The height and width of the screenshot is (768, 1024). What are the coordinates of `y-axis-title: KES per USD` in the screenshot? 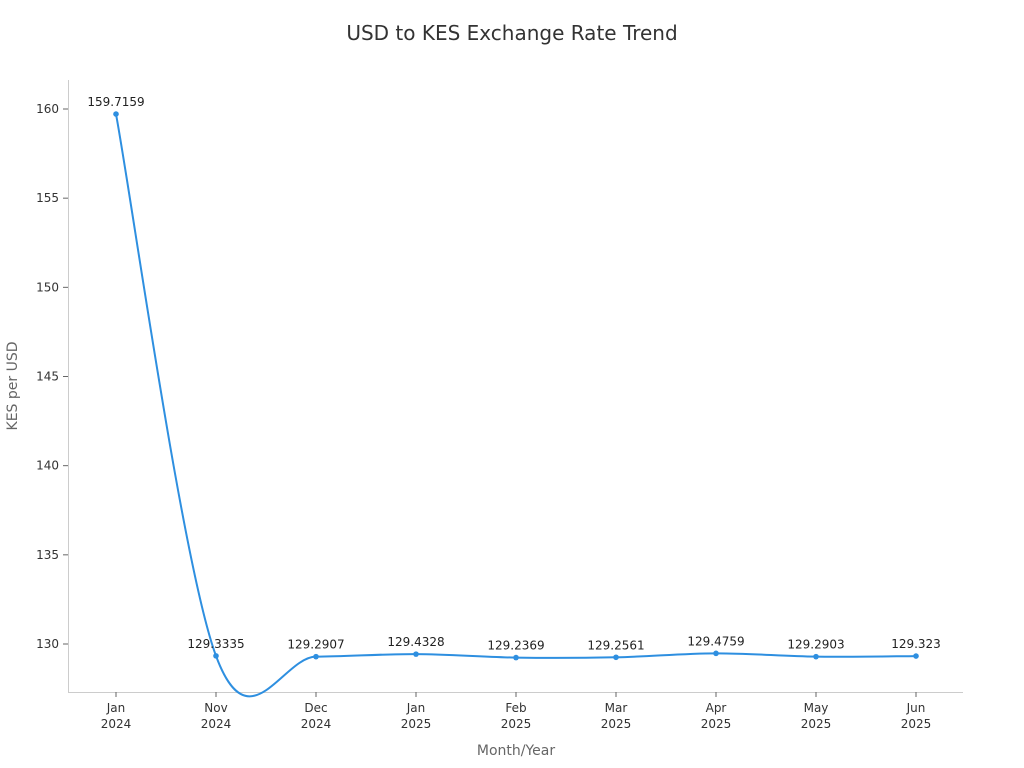 It's located at (13, 386).